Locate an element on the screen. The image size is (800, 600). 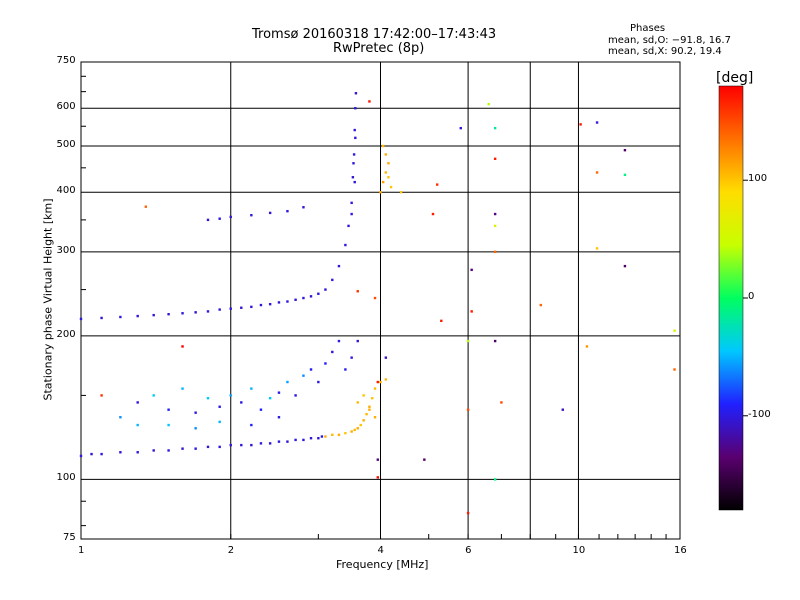
y-axis-label: Stationary phase Virtual Height [km] is located at coordinates (48, 299).